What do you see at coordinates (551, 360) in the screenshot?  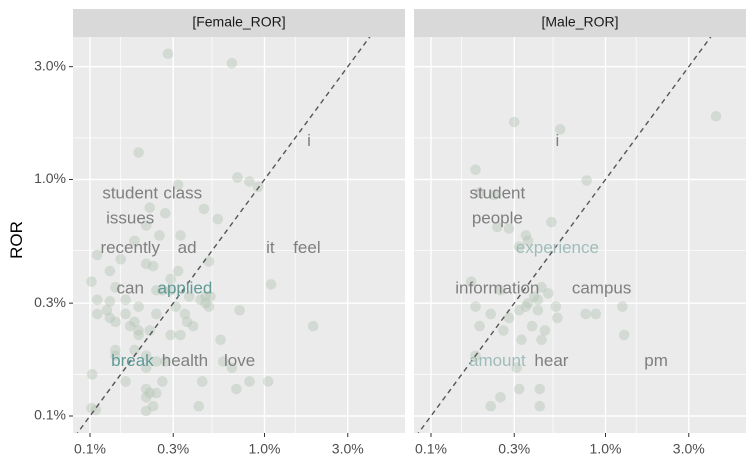 I see `word-label: hear` at bounding box center [551, 360].